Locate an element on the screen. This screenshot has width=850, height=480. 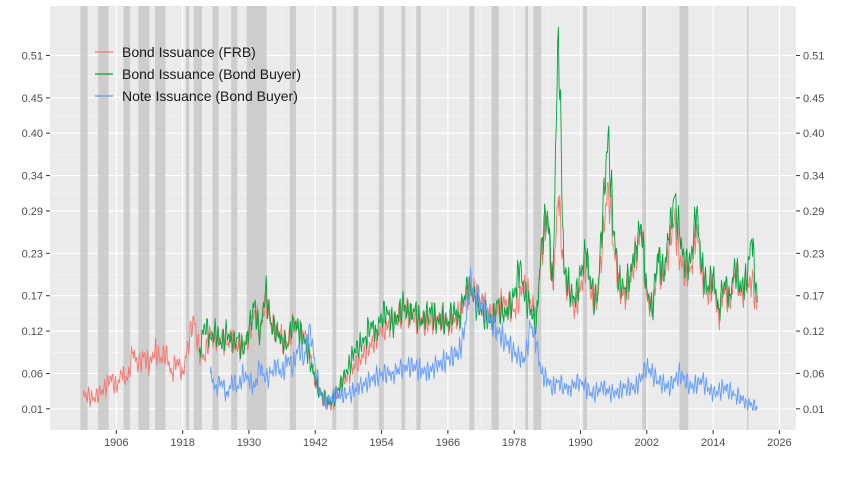
y-axis-left: 0.01 0.06 0.12 0.17 0.23 0.29 0.34 0.40 0.45 0.51 is located at coordinates (36, 233).